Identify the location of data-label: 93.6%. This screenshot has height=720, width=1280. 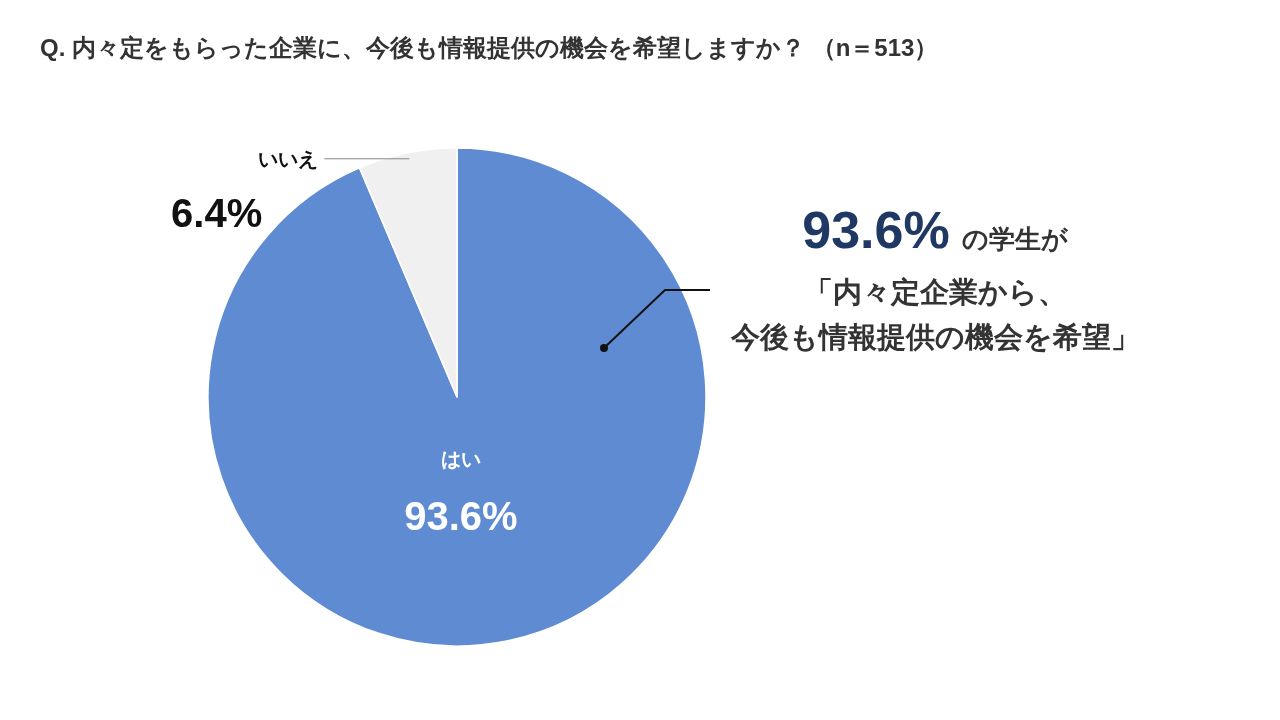
(461, 515).